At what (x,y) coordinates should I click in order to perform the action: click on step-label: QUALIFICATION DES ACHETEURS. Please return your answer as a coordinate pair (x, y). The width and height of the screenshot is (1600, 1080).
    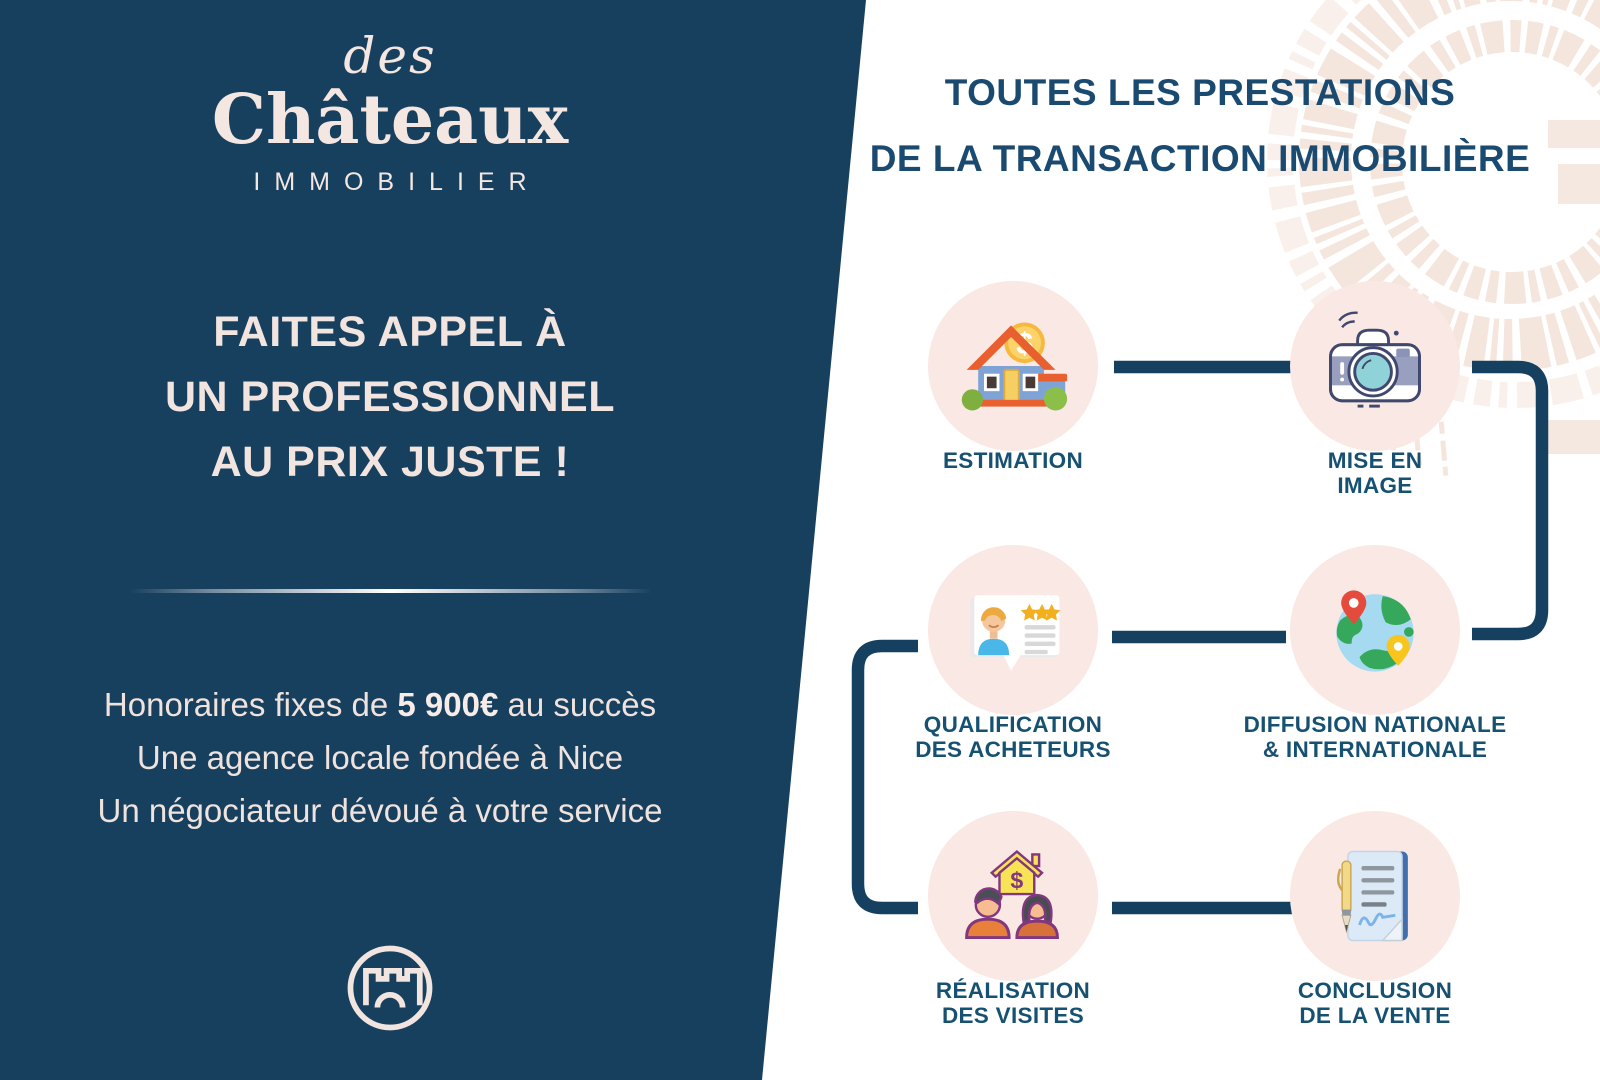
    Looking at the image, I should click on (1013, 737).